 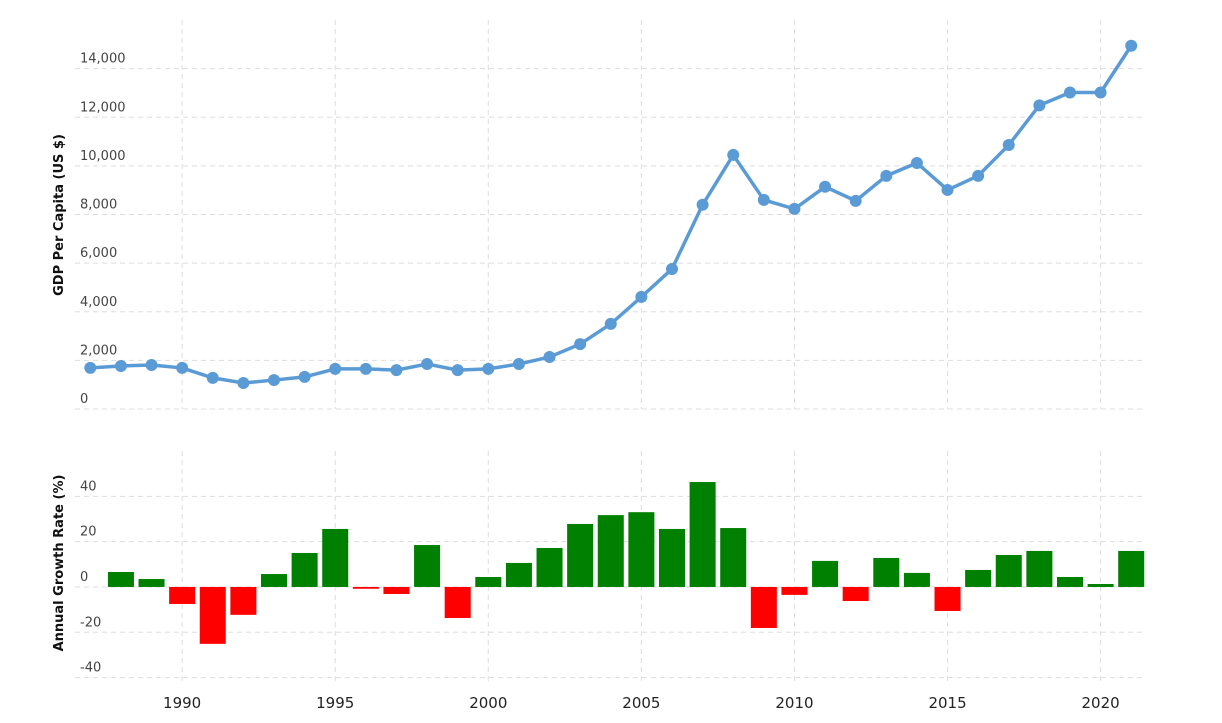 What do you see at coordinates (98, 350) in the screenshot?
I see `y-tick-label: 2,000` at bounding box center [98, 350].